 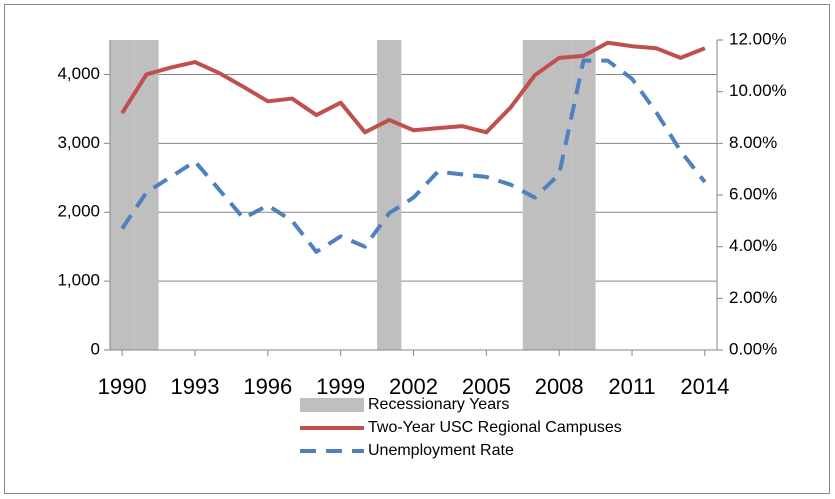 What do you see at coordinates (95, 348) in the screenshot?
I see `y-tick-label: 0` at bounding box center [95, 348].